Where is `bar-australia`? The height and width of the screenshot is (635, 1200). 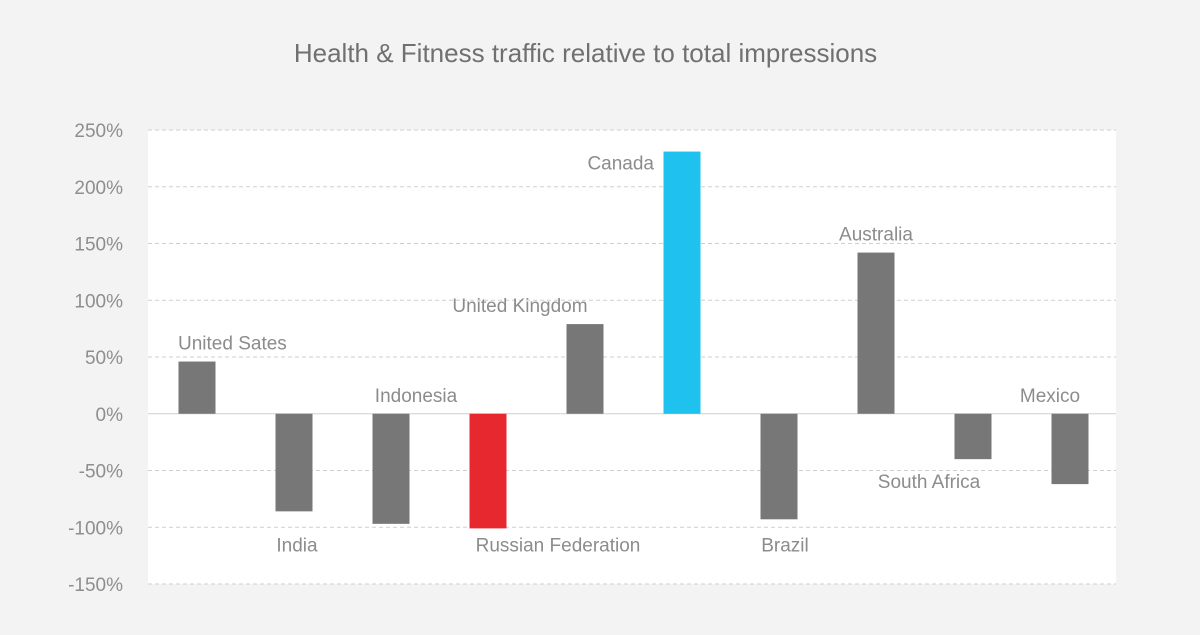 bar-australia is located at coordinates (876, 333).